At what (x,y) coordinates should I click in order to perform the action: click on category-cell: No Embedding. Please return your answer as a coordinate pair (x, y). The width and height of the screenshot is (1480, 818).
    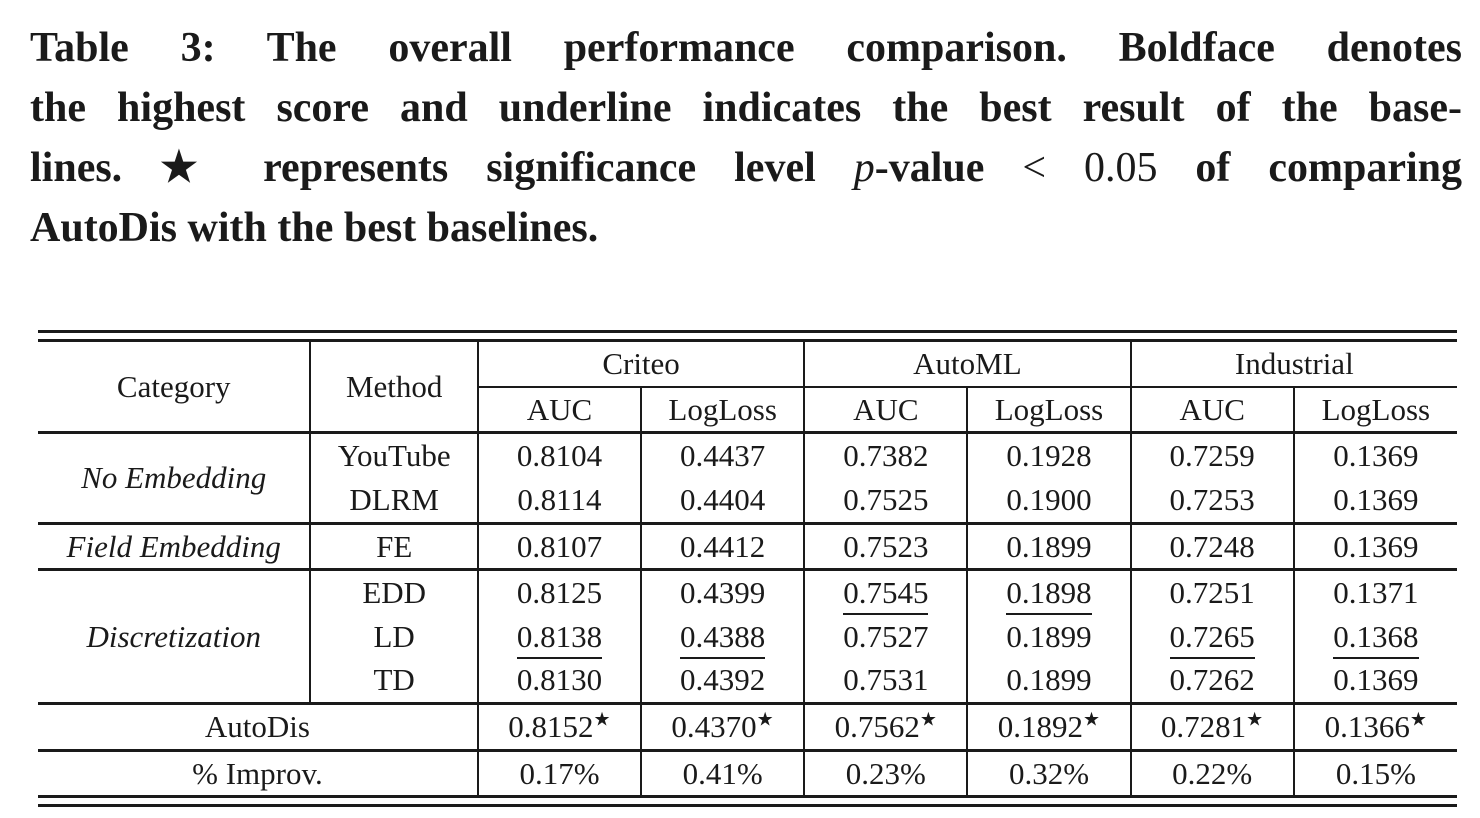
    Looking at the image, I should click on (174, 478).